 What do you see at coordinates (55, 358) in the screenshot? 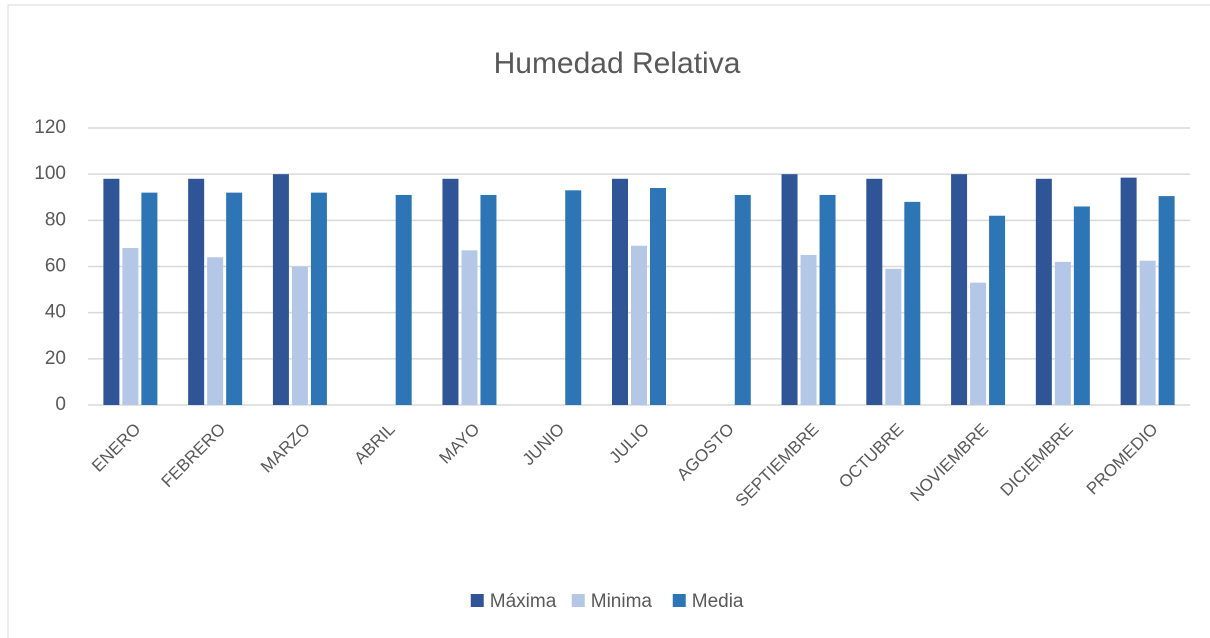
I see `y-tick-label: 20` at bounding box center [55, 358].